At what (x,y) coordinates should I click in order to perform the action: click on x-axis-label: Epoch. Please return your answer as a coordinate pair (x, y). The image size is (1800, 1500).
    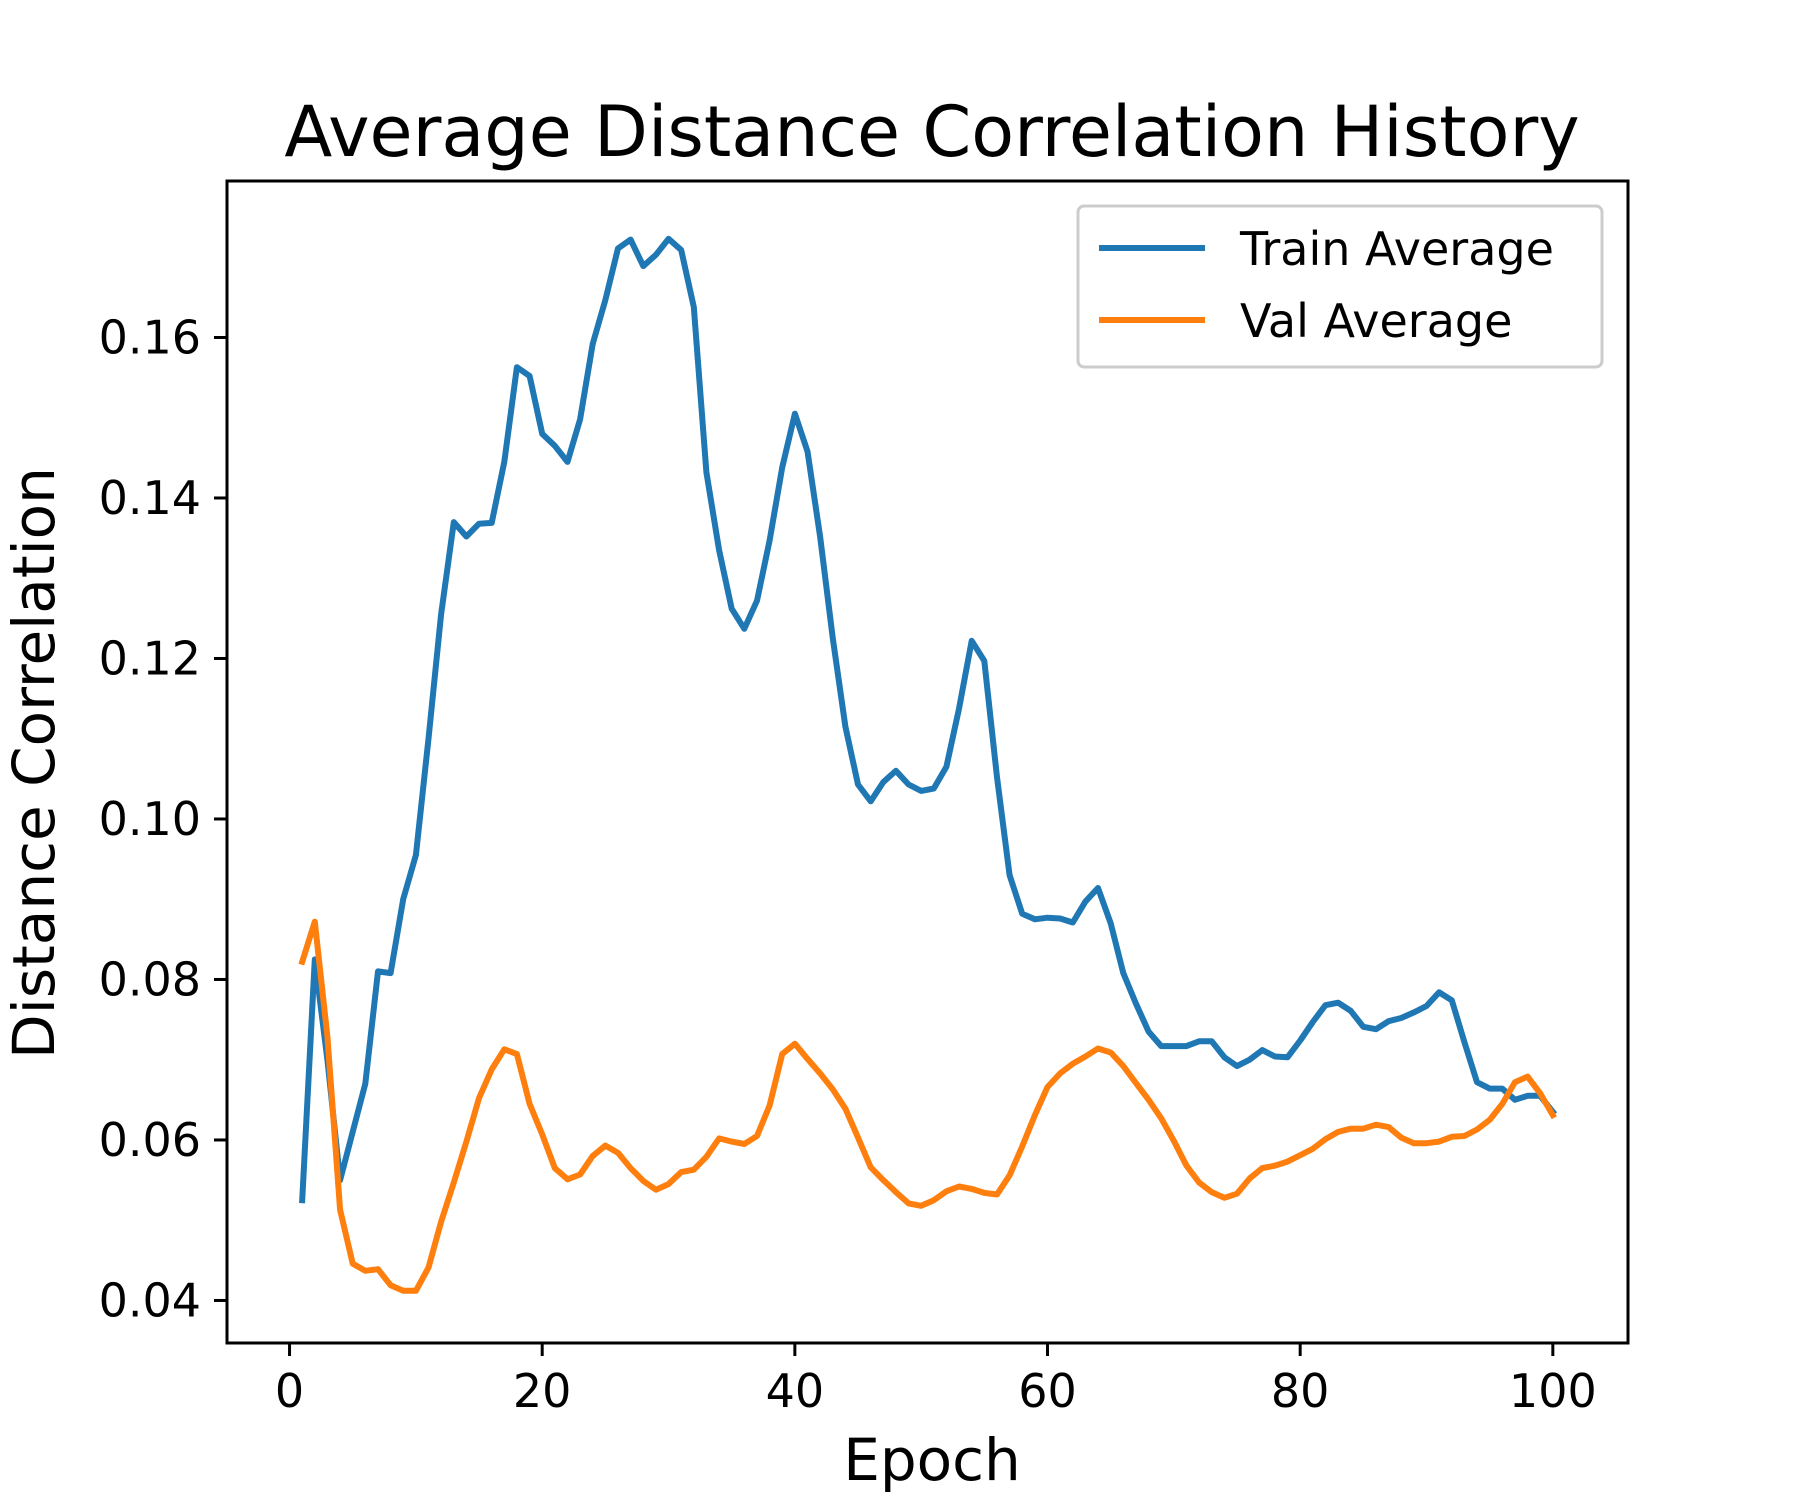
    Looking at the image, I should click on (932, 1460).